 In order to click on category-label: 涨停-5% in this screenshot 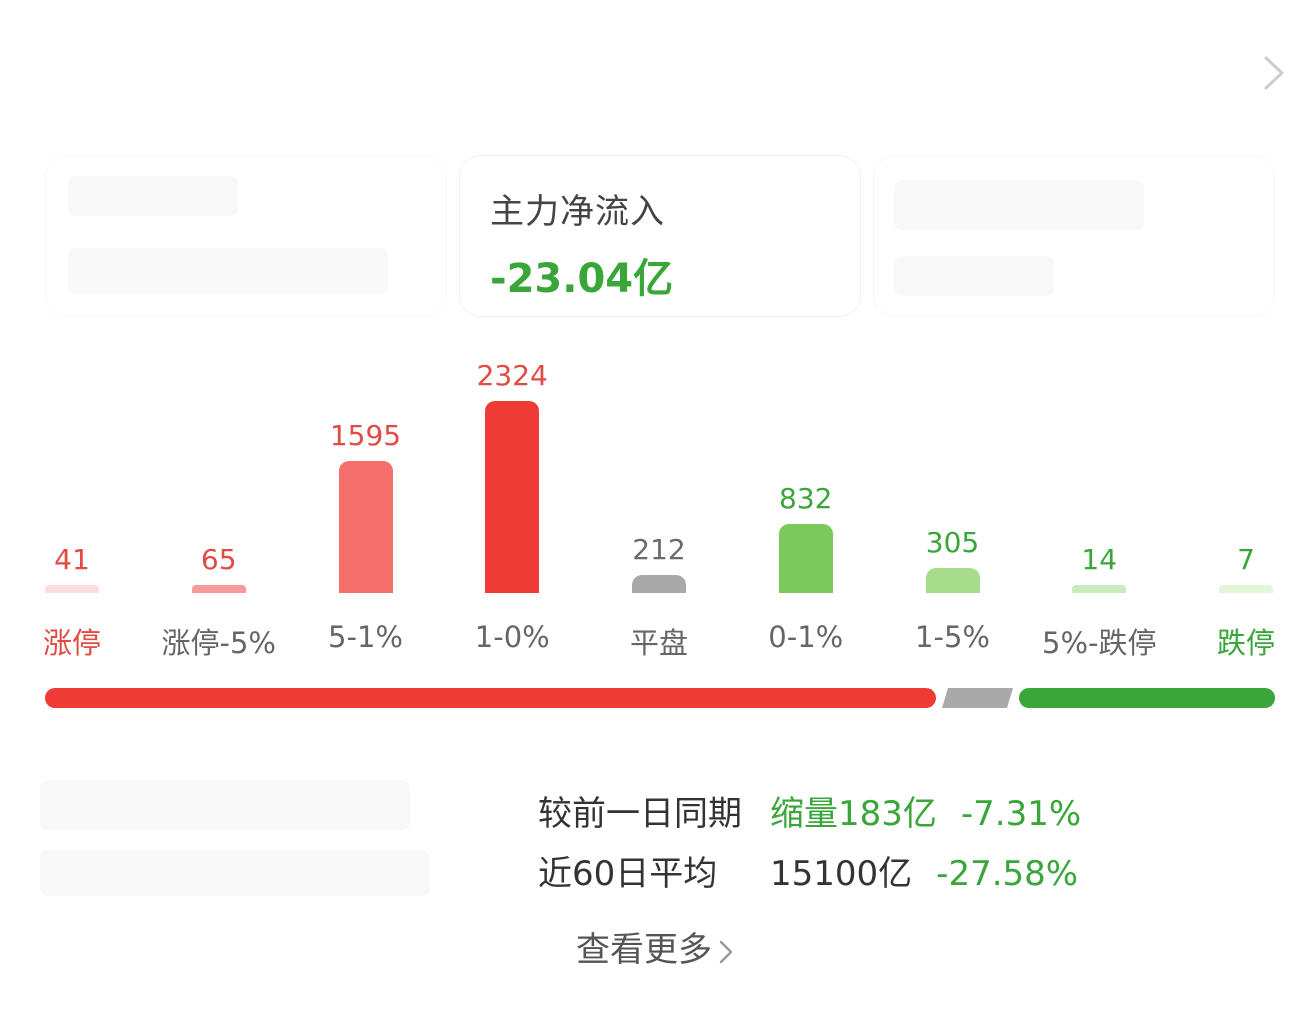, I will do `click(218, 643)`.